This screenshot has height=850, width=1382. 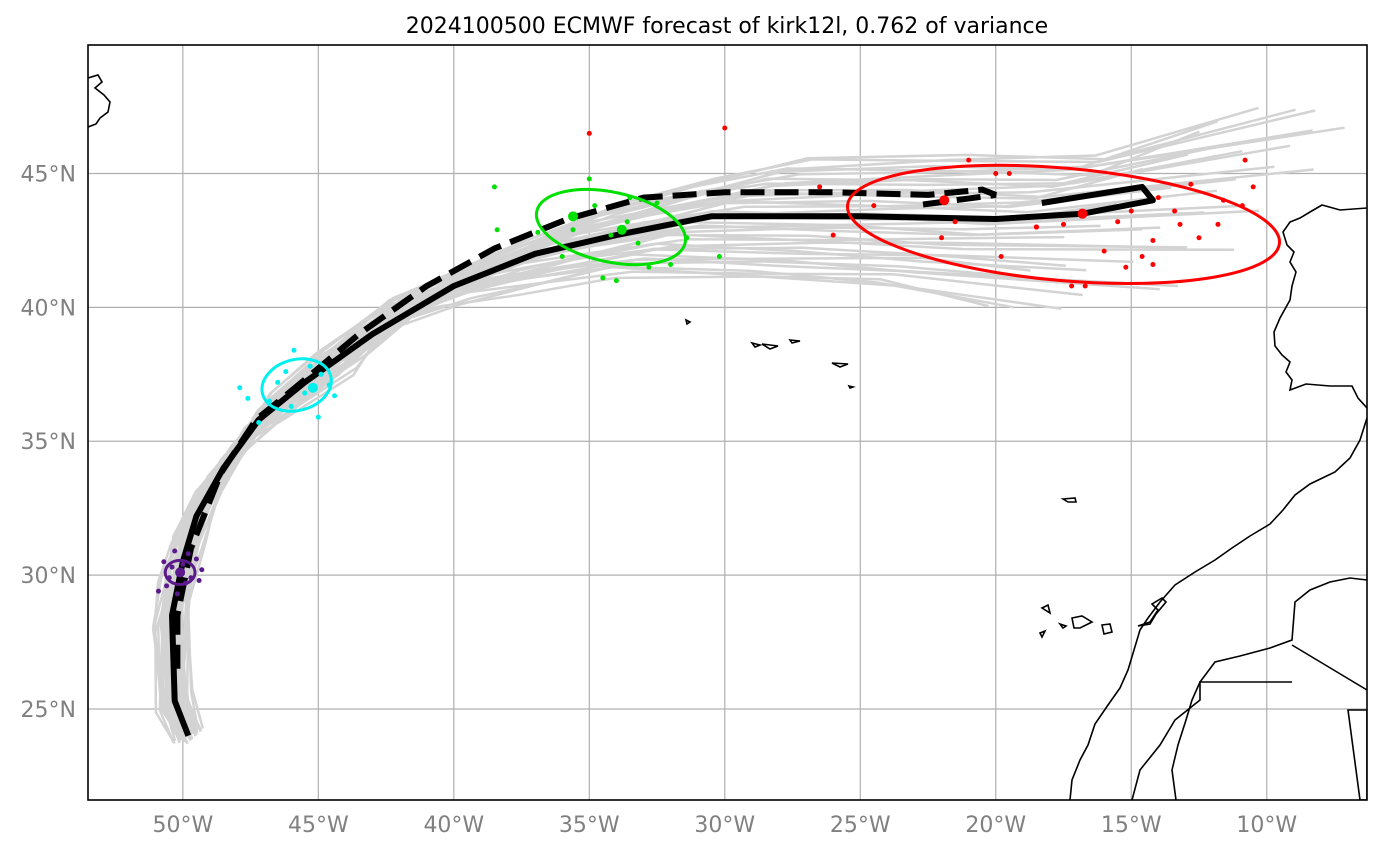 I want to click on newfoundland-coast, so click(x=99, y=101).